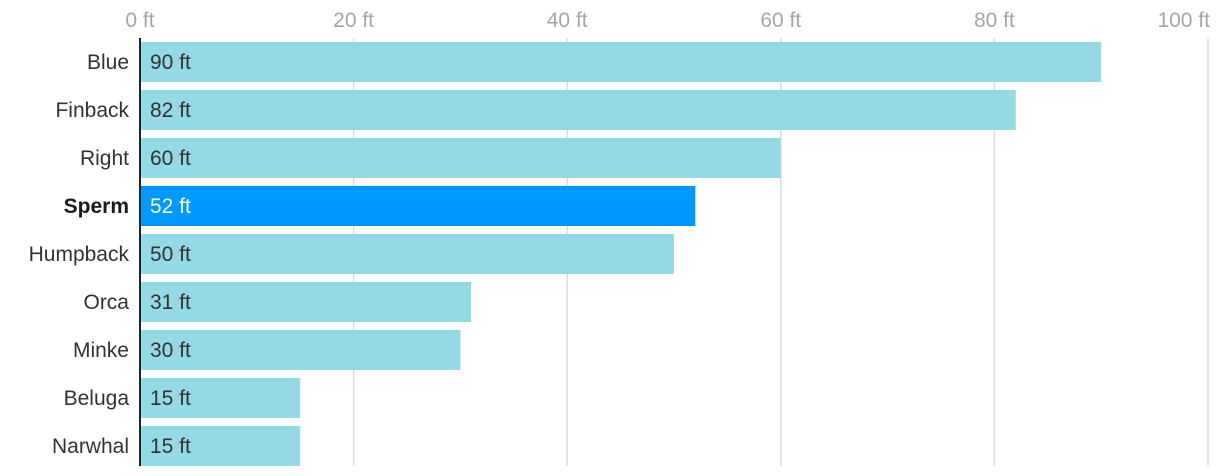 The width and height of the screenshot is (1220, 476). What do you see at coordinates (170, 110) in the screenshot?
I see `value-label-finback: 82 ft` at bounding box center [170, 110].